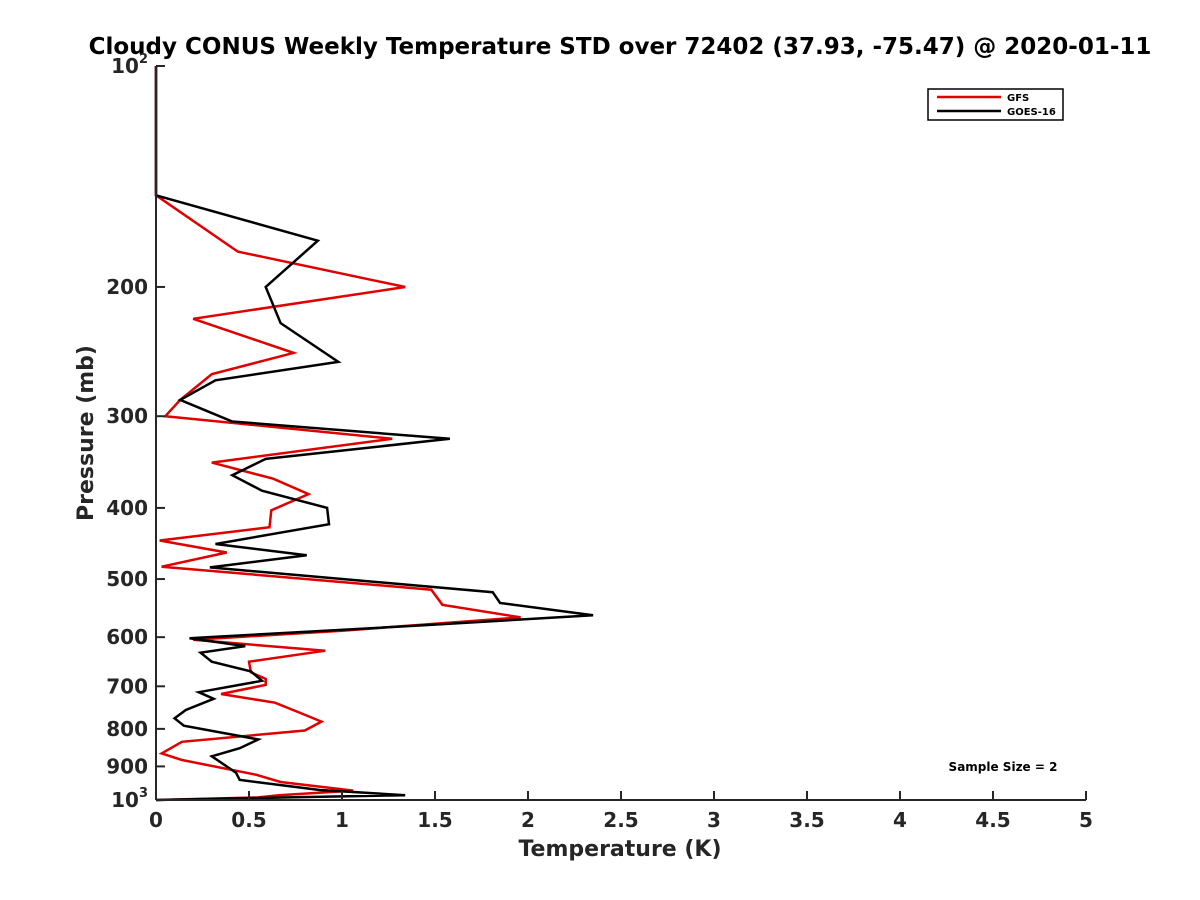 This screenshot has height=900, width=1200. What do you see at coordinates (127, 287) in the screenshot?
I see `y-tick-label: 200` at bounding box center [127, 287].